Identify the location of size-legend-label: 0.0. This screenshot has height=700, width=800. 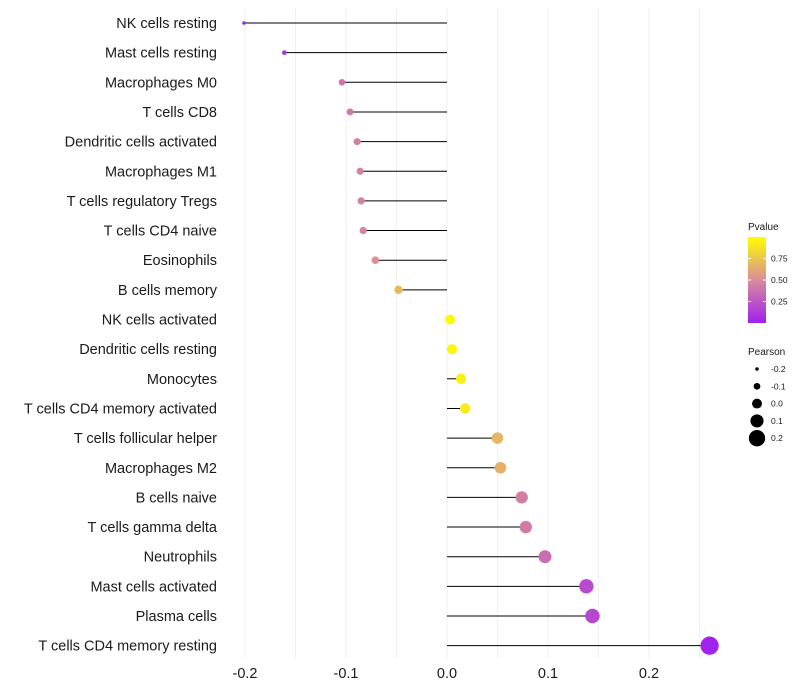
(777, 404).